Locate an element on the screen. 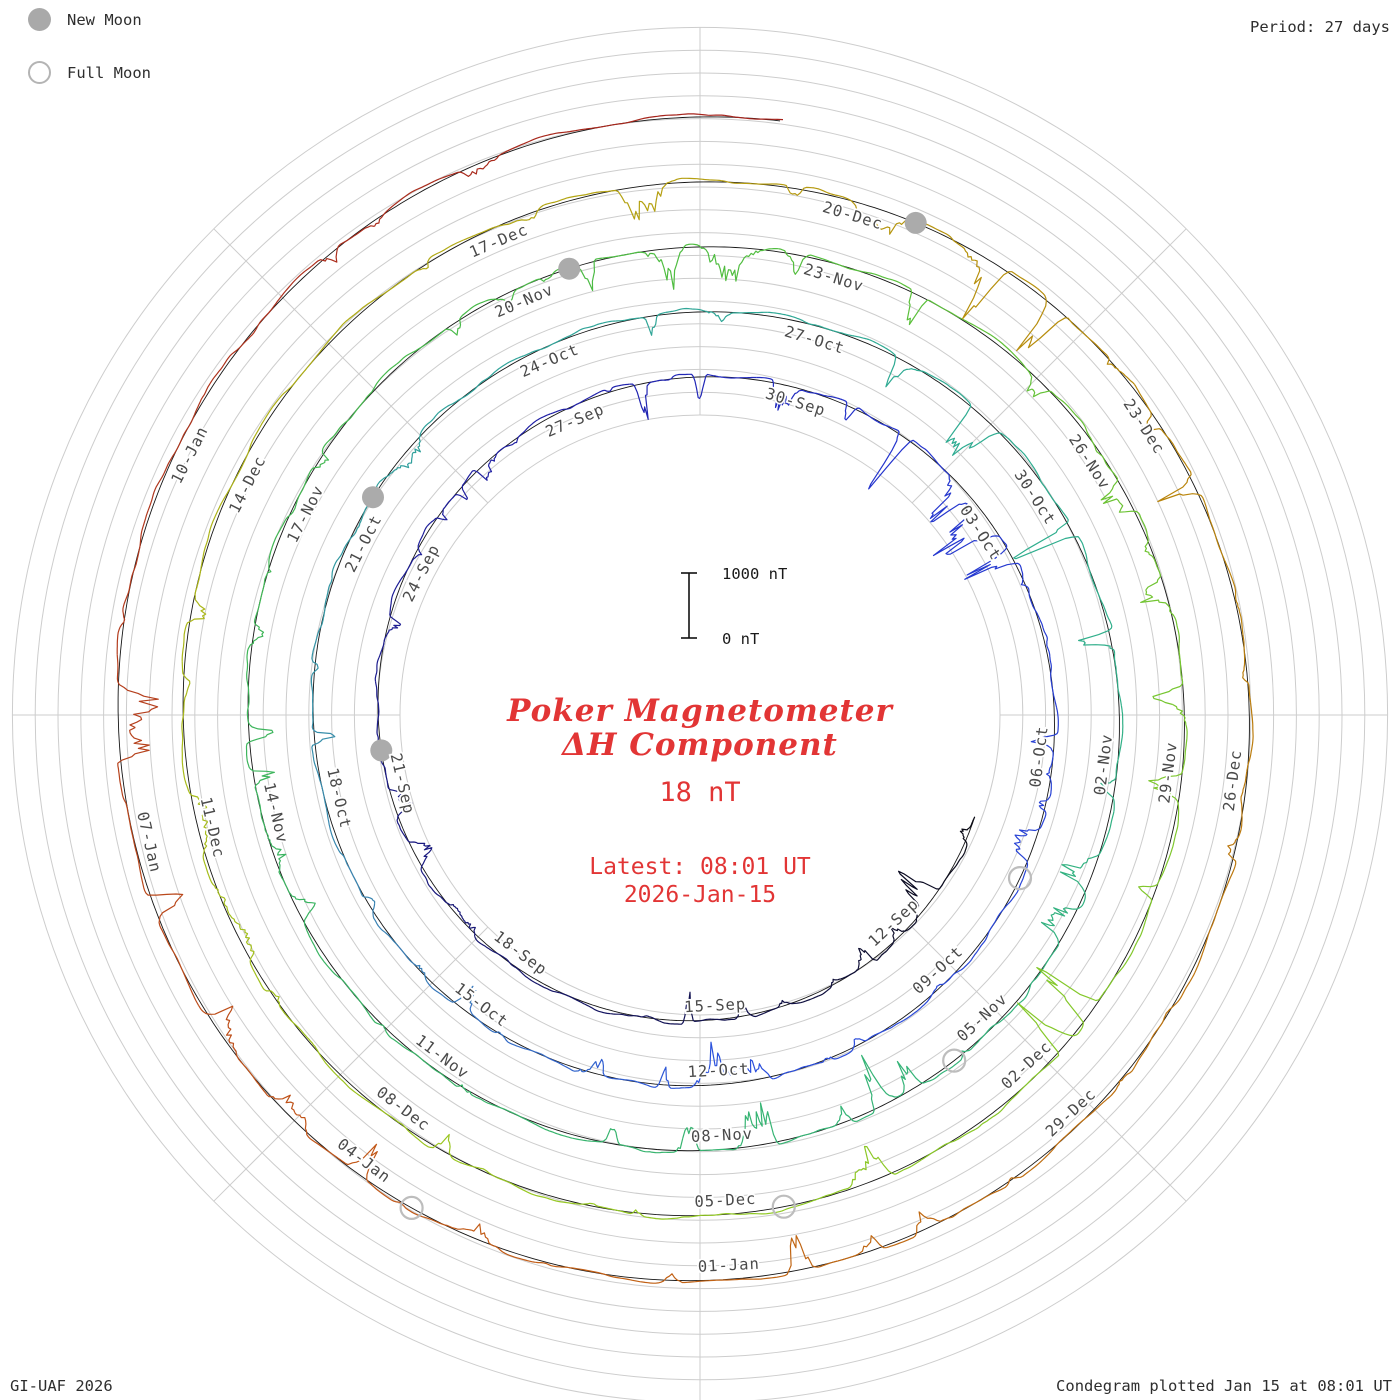 Image resolution: width=1400 pixels, height=1400 pixels. spiral-date-label: 02-Nov is located at coordinates (1103, 765).